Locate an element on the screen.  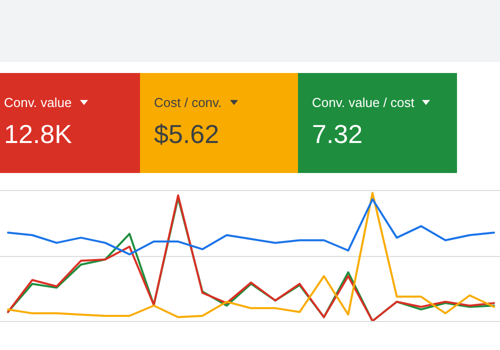
text: 12.8K is located at coordinates (38, 134).